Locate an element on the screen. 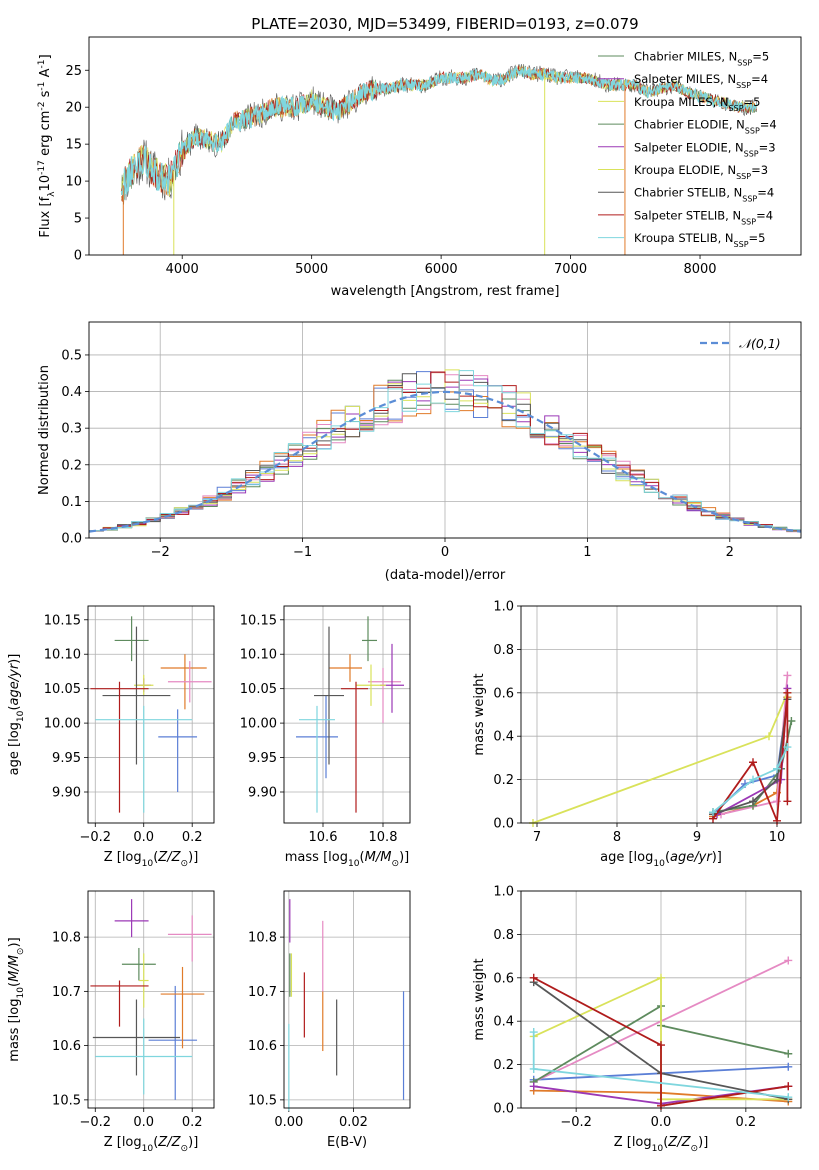  y-tick-label: 10 is located at coordinates (73, 182).